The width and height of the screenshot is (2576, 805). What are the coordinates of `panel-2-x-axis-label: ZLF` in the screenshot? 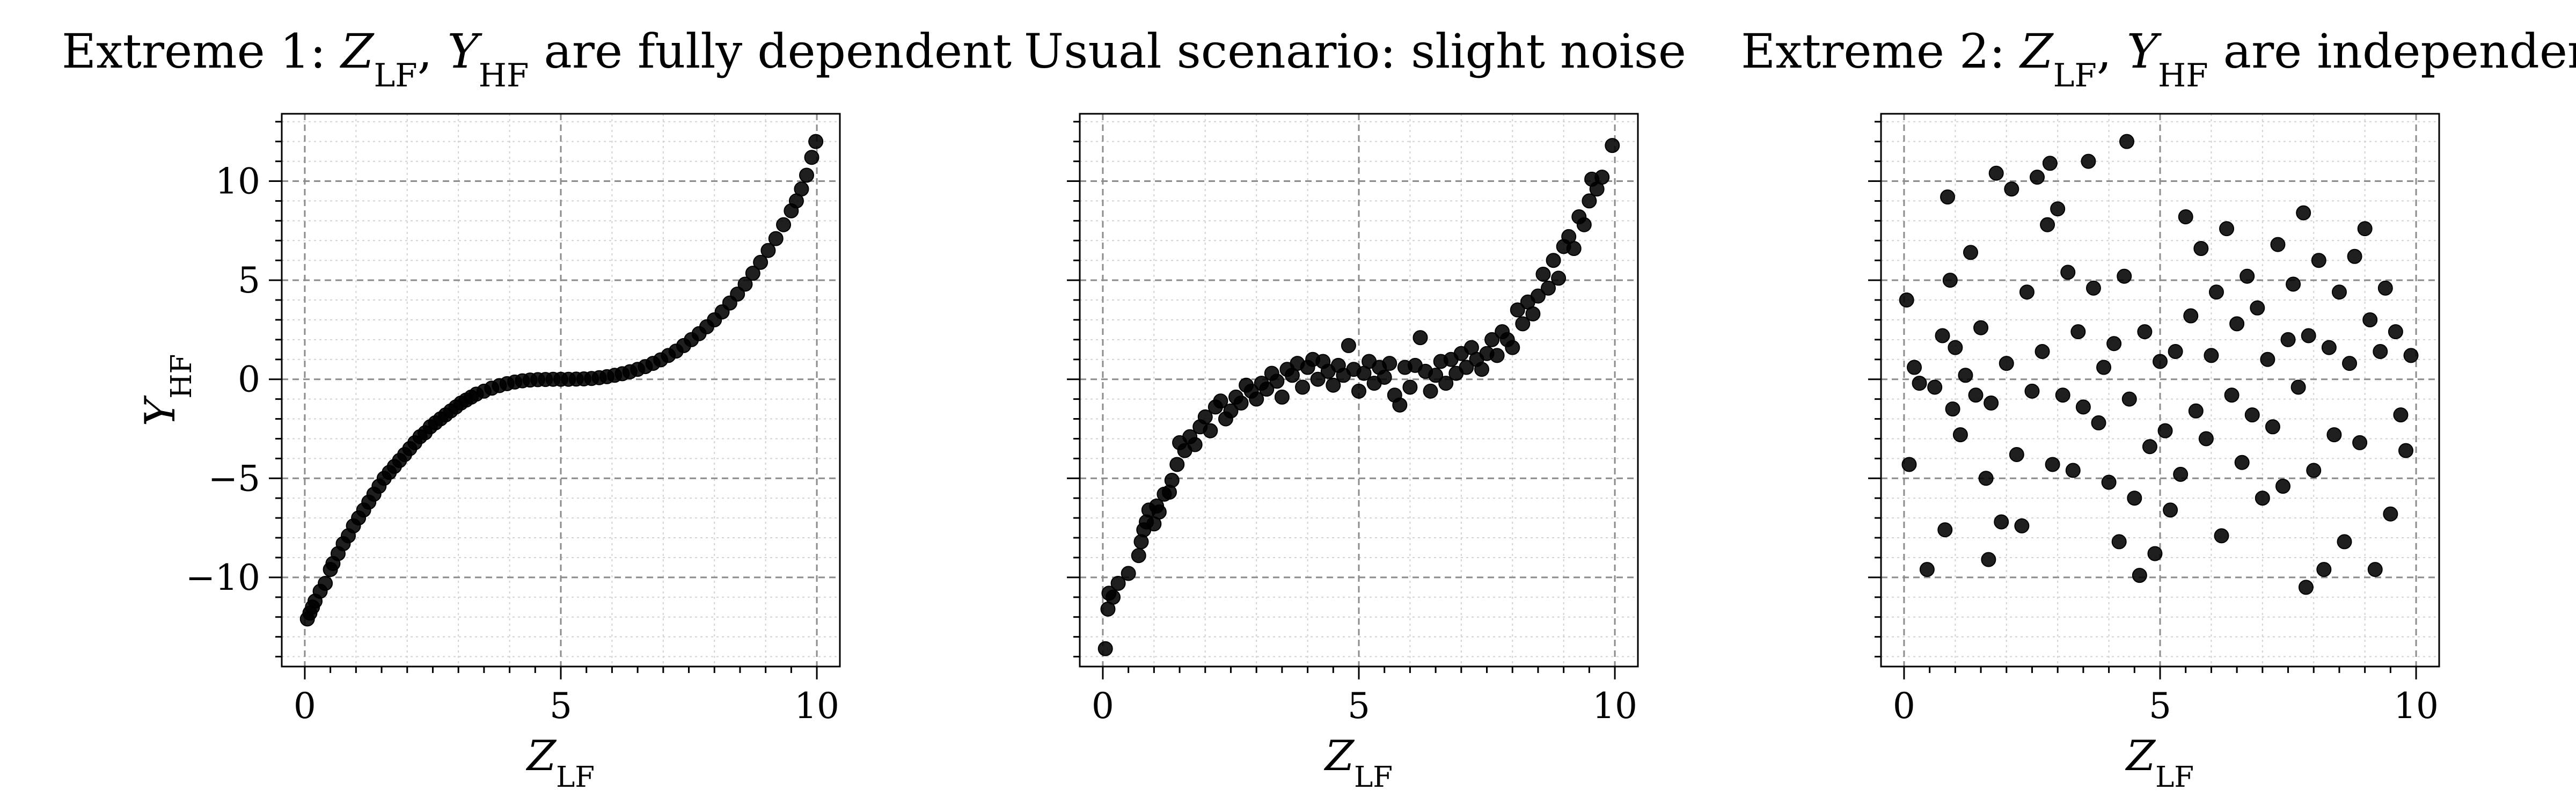 It's located at (1358, 763).